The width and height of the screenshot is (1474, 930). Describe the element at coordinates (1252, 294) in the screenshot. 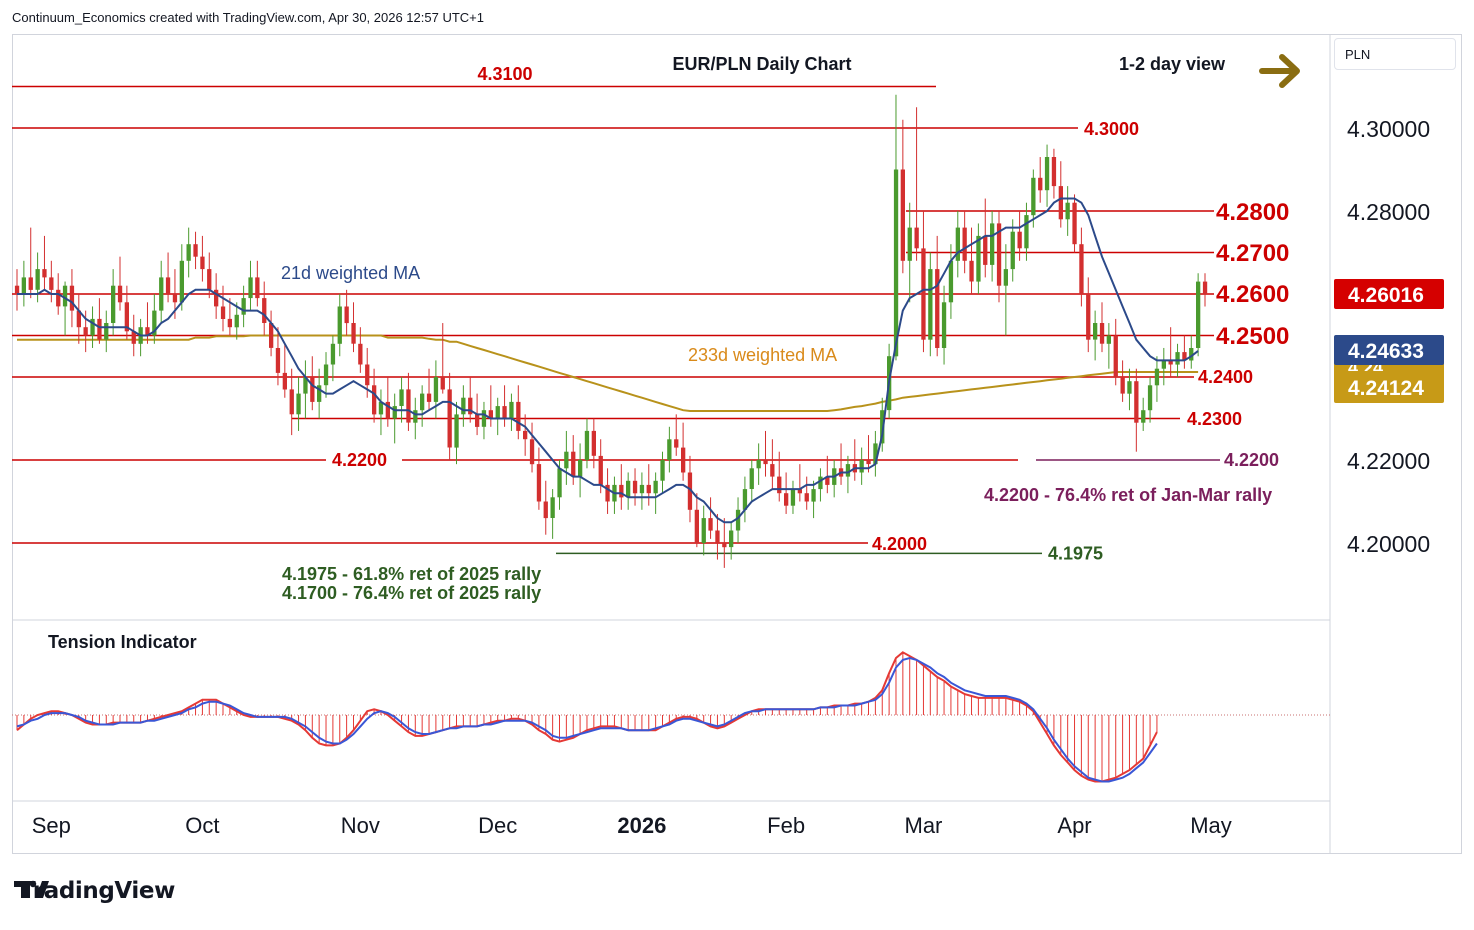

I see `level-label-4: 4.2600` at that location.